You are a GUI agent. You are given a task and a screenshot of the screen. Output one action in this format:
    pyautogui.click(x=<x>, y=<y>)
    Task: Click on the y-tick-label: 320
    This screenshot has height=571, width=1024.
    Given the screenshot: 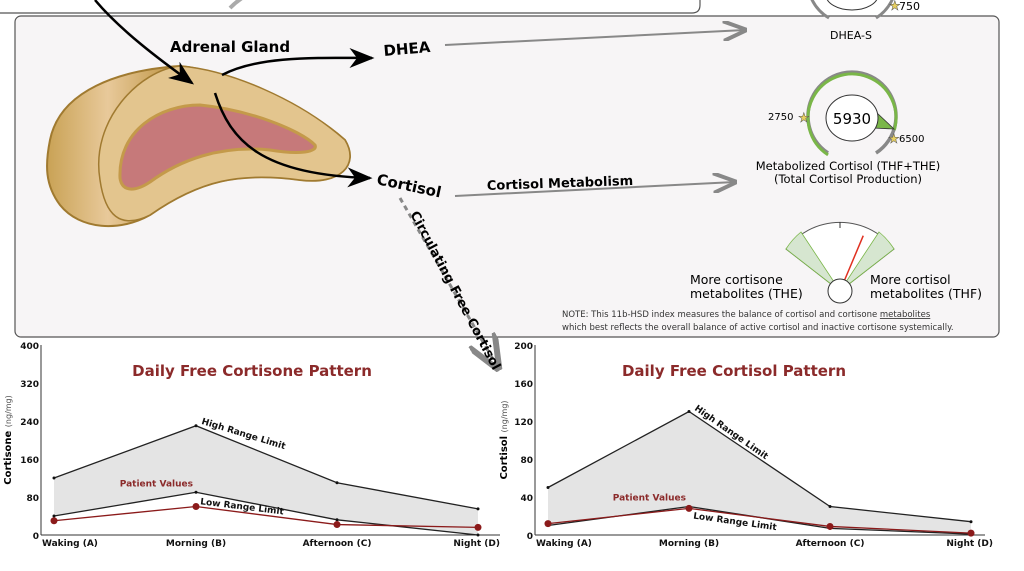 What is the action you would take?
    pyautogui.click(x=29, y=385)
    